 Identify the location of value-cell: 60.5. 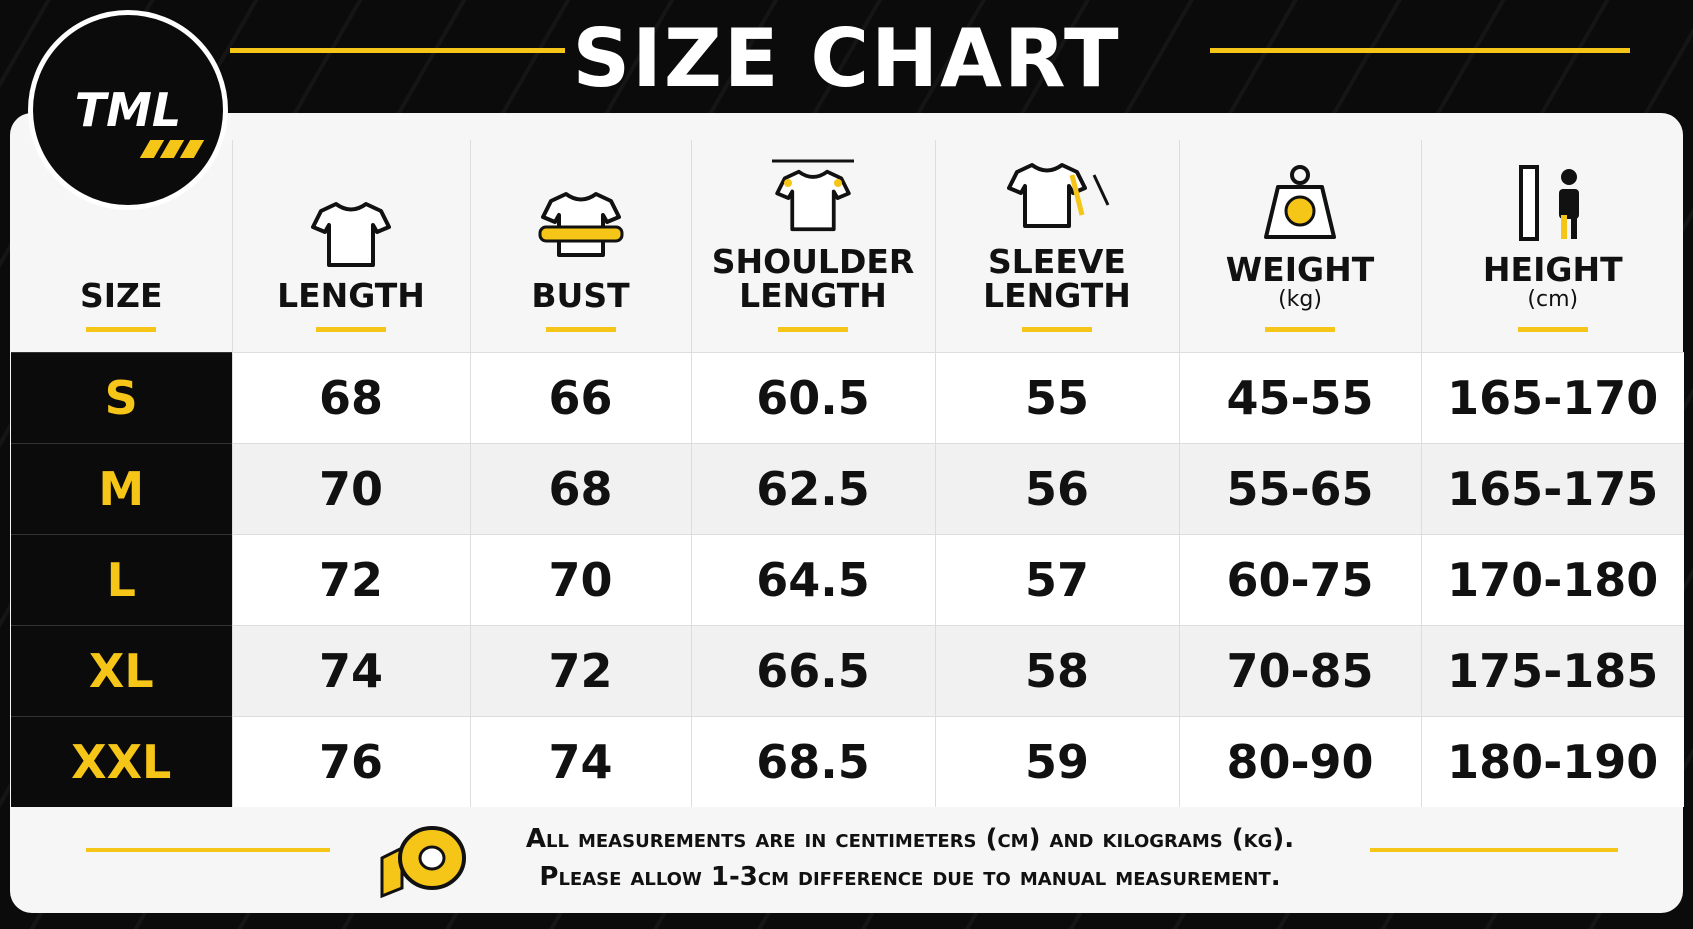
(812, 398).